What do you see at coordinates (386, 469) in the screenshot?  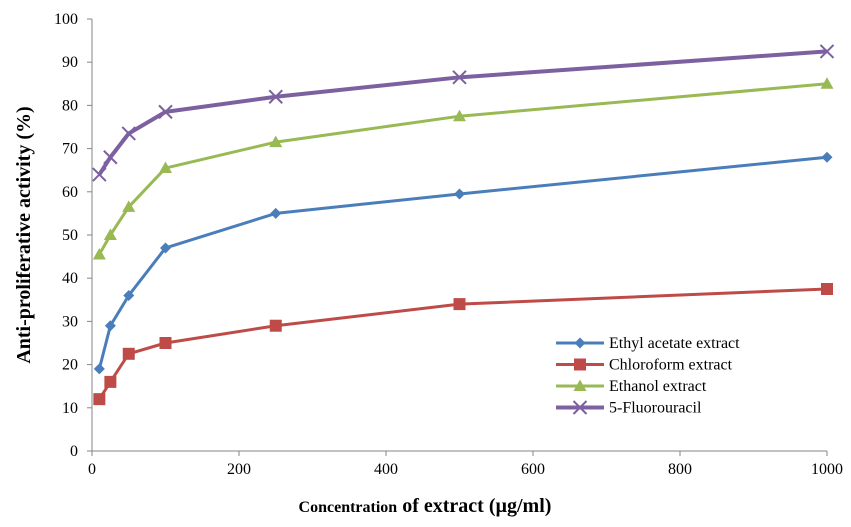 I see `x-tick-label: 400` at bounding box center [386, 469].